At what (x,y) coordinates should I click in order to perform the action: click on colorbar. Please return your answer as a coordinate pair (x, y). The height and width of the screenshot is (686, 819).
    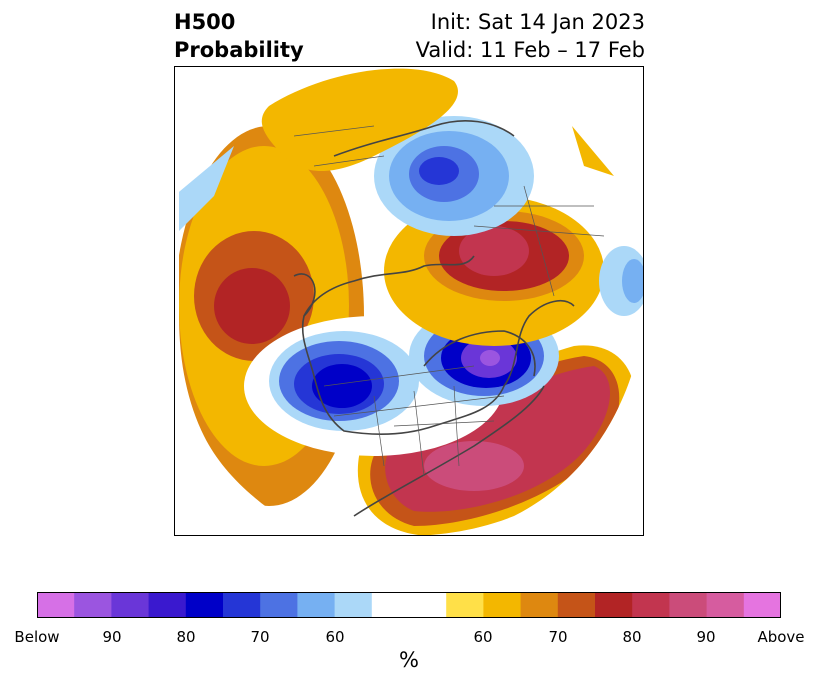
    Looking at the image, I should click on (409, 605).